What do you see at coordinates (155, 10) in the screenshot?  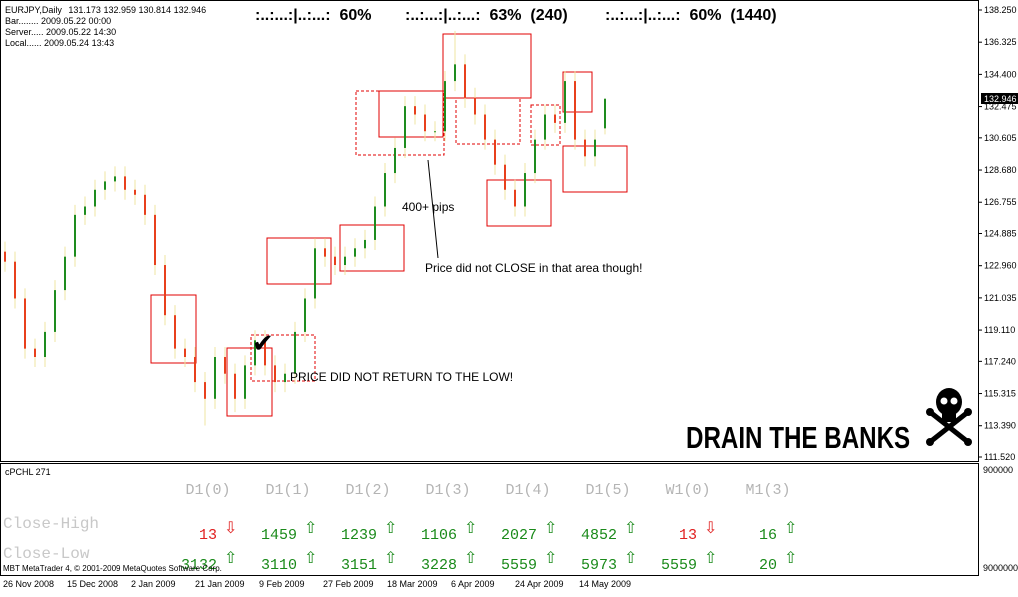 I see `low: 130.814` at bounding box center [155, 10].